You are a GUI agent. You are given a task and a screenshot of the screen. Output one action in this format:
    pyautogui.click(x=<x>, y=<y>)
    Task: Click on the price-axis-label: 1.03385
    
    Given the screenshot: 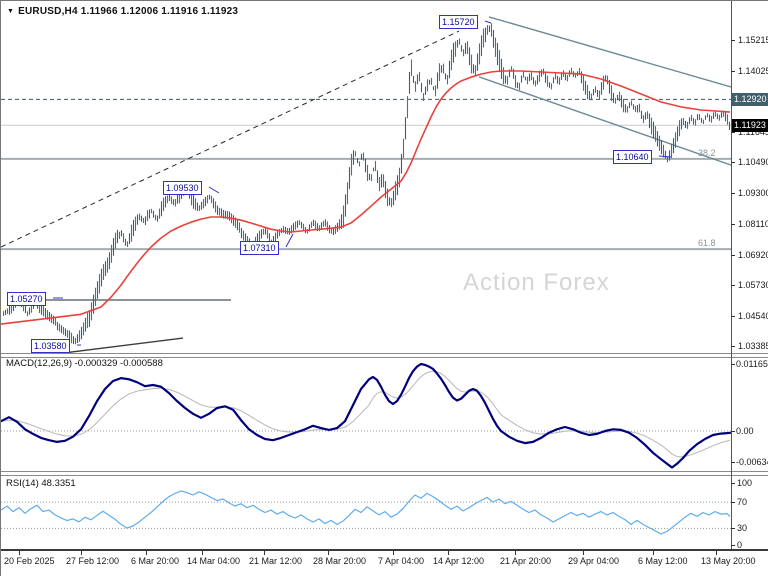 What is the action you would take?
    pyautogui.click(x=753, y=346)
    